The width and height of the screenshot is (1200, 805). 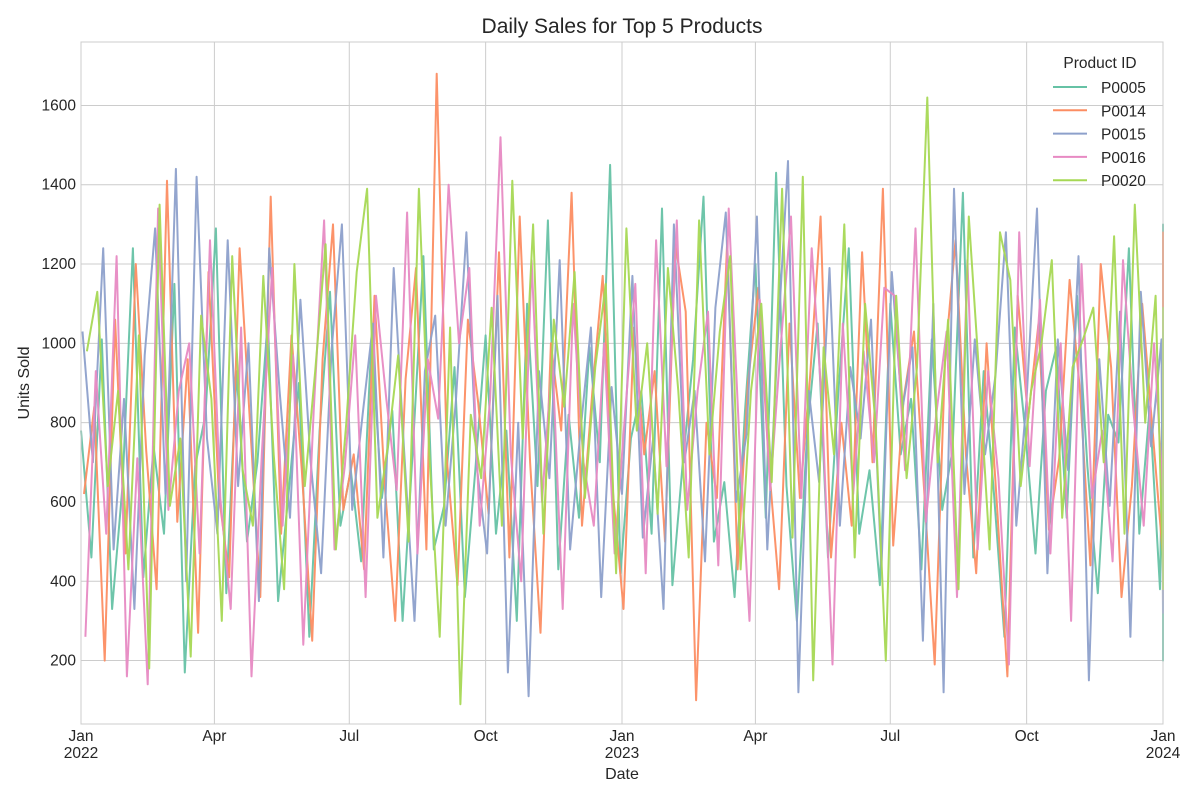 I want to click on y-tick-label: 200, so click(x=63, y=661).